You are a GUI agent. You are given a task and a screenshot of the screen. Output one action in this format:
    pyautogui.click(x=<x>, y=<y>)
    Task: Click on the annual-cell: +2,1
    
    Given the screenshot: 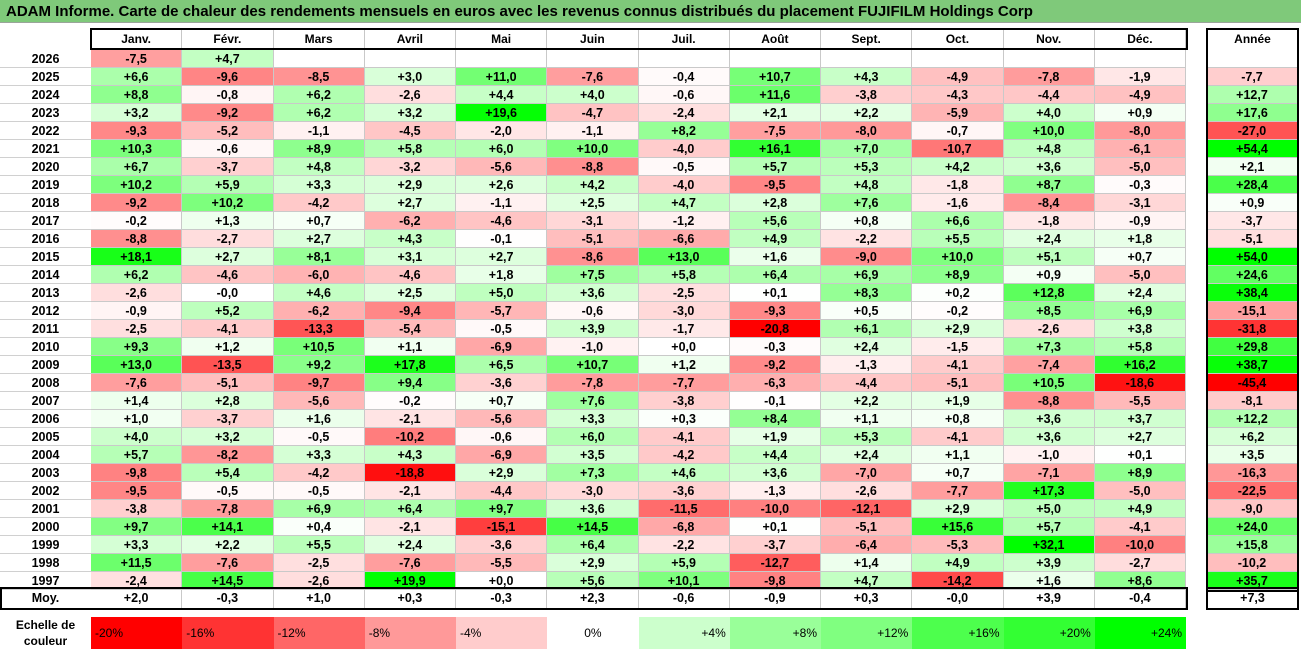 What is the action you would take?
    pyautogui.click(x=1252, y=167)
    